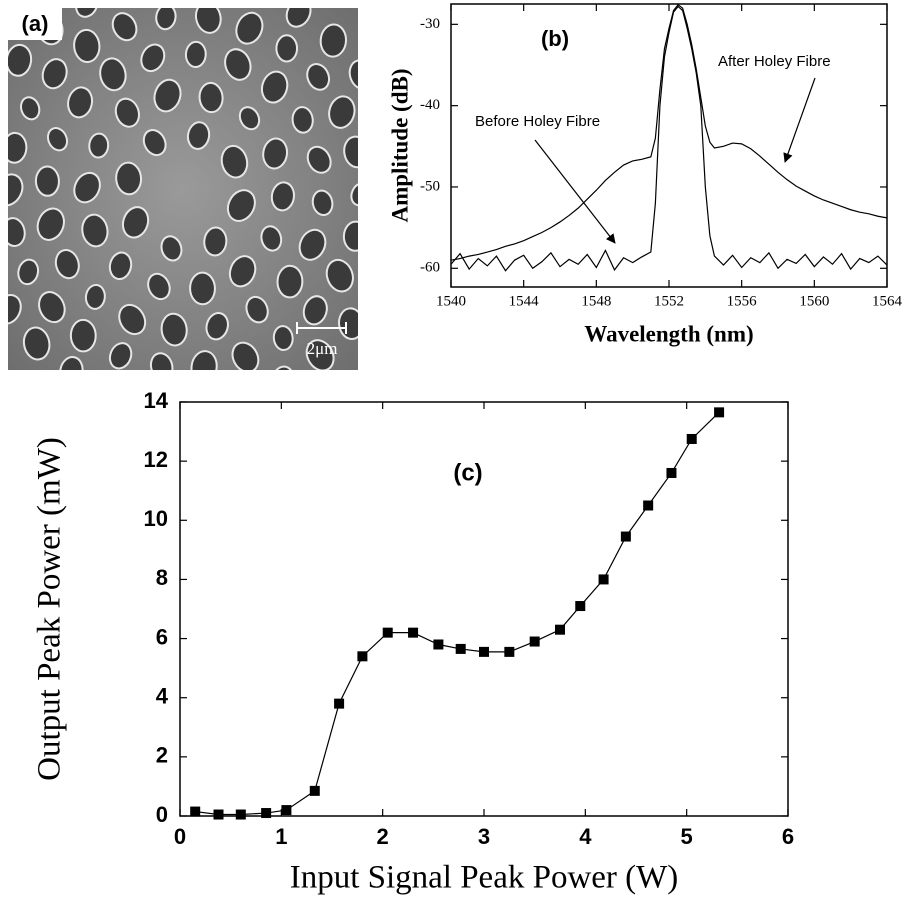 The width and height of the screenshot is (914, 903). Describe the element at coordinates (814, 301) in the screenshot. I see `x-tick-label: 1560` at that location.